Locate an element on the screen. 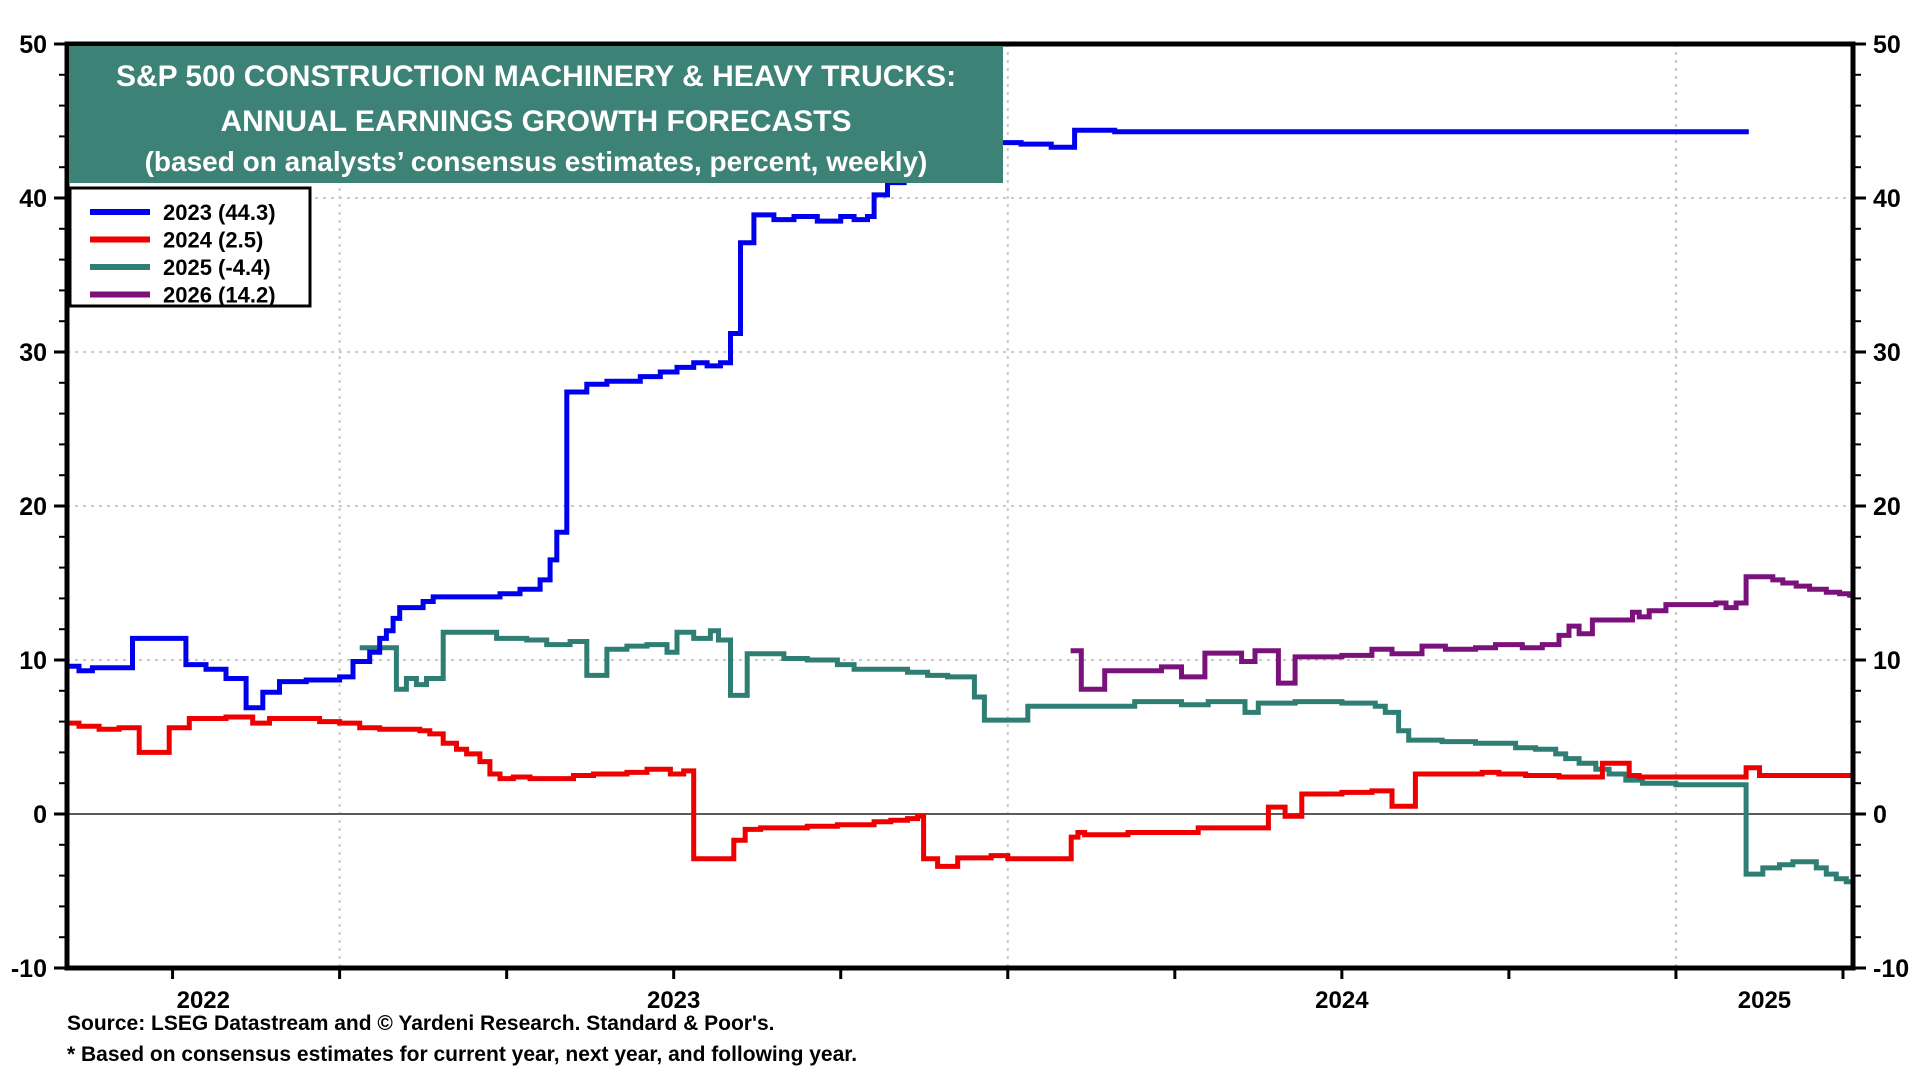  y-label-right-30: 30 is located at coordinates (1887, 353).